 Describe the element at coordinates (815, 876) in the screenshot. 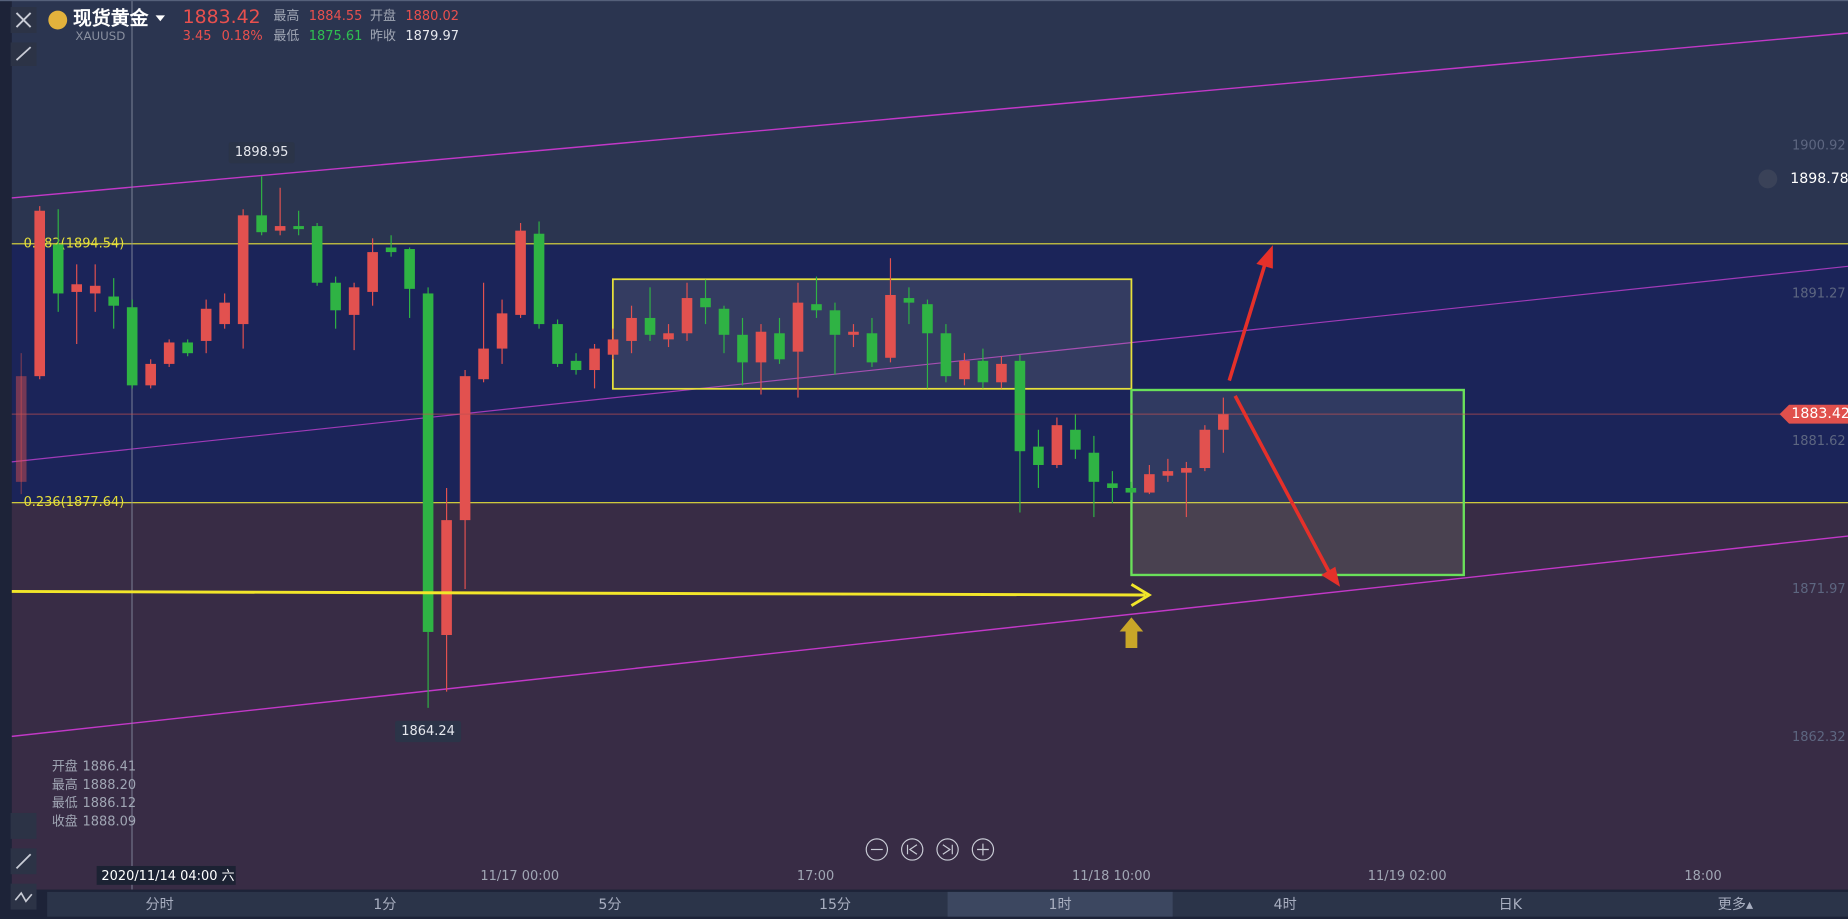

I see `x-tick-label: 17:00` at that location.